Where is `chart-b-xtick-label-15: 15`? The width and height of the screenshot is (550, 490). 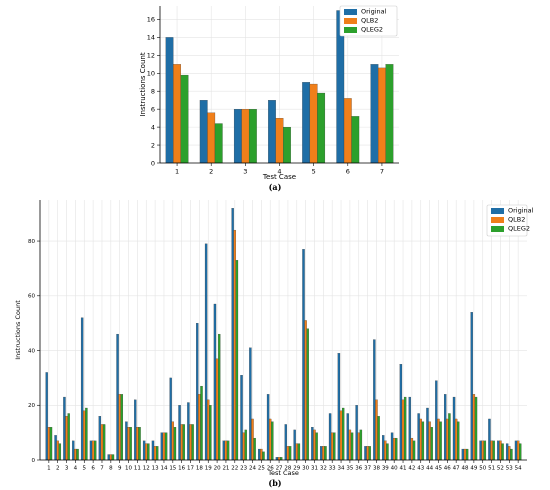 chart-b-xtick-label-15: 15 is located at coordinates (172, 469).